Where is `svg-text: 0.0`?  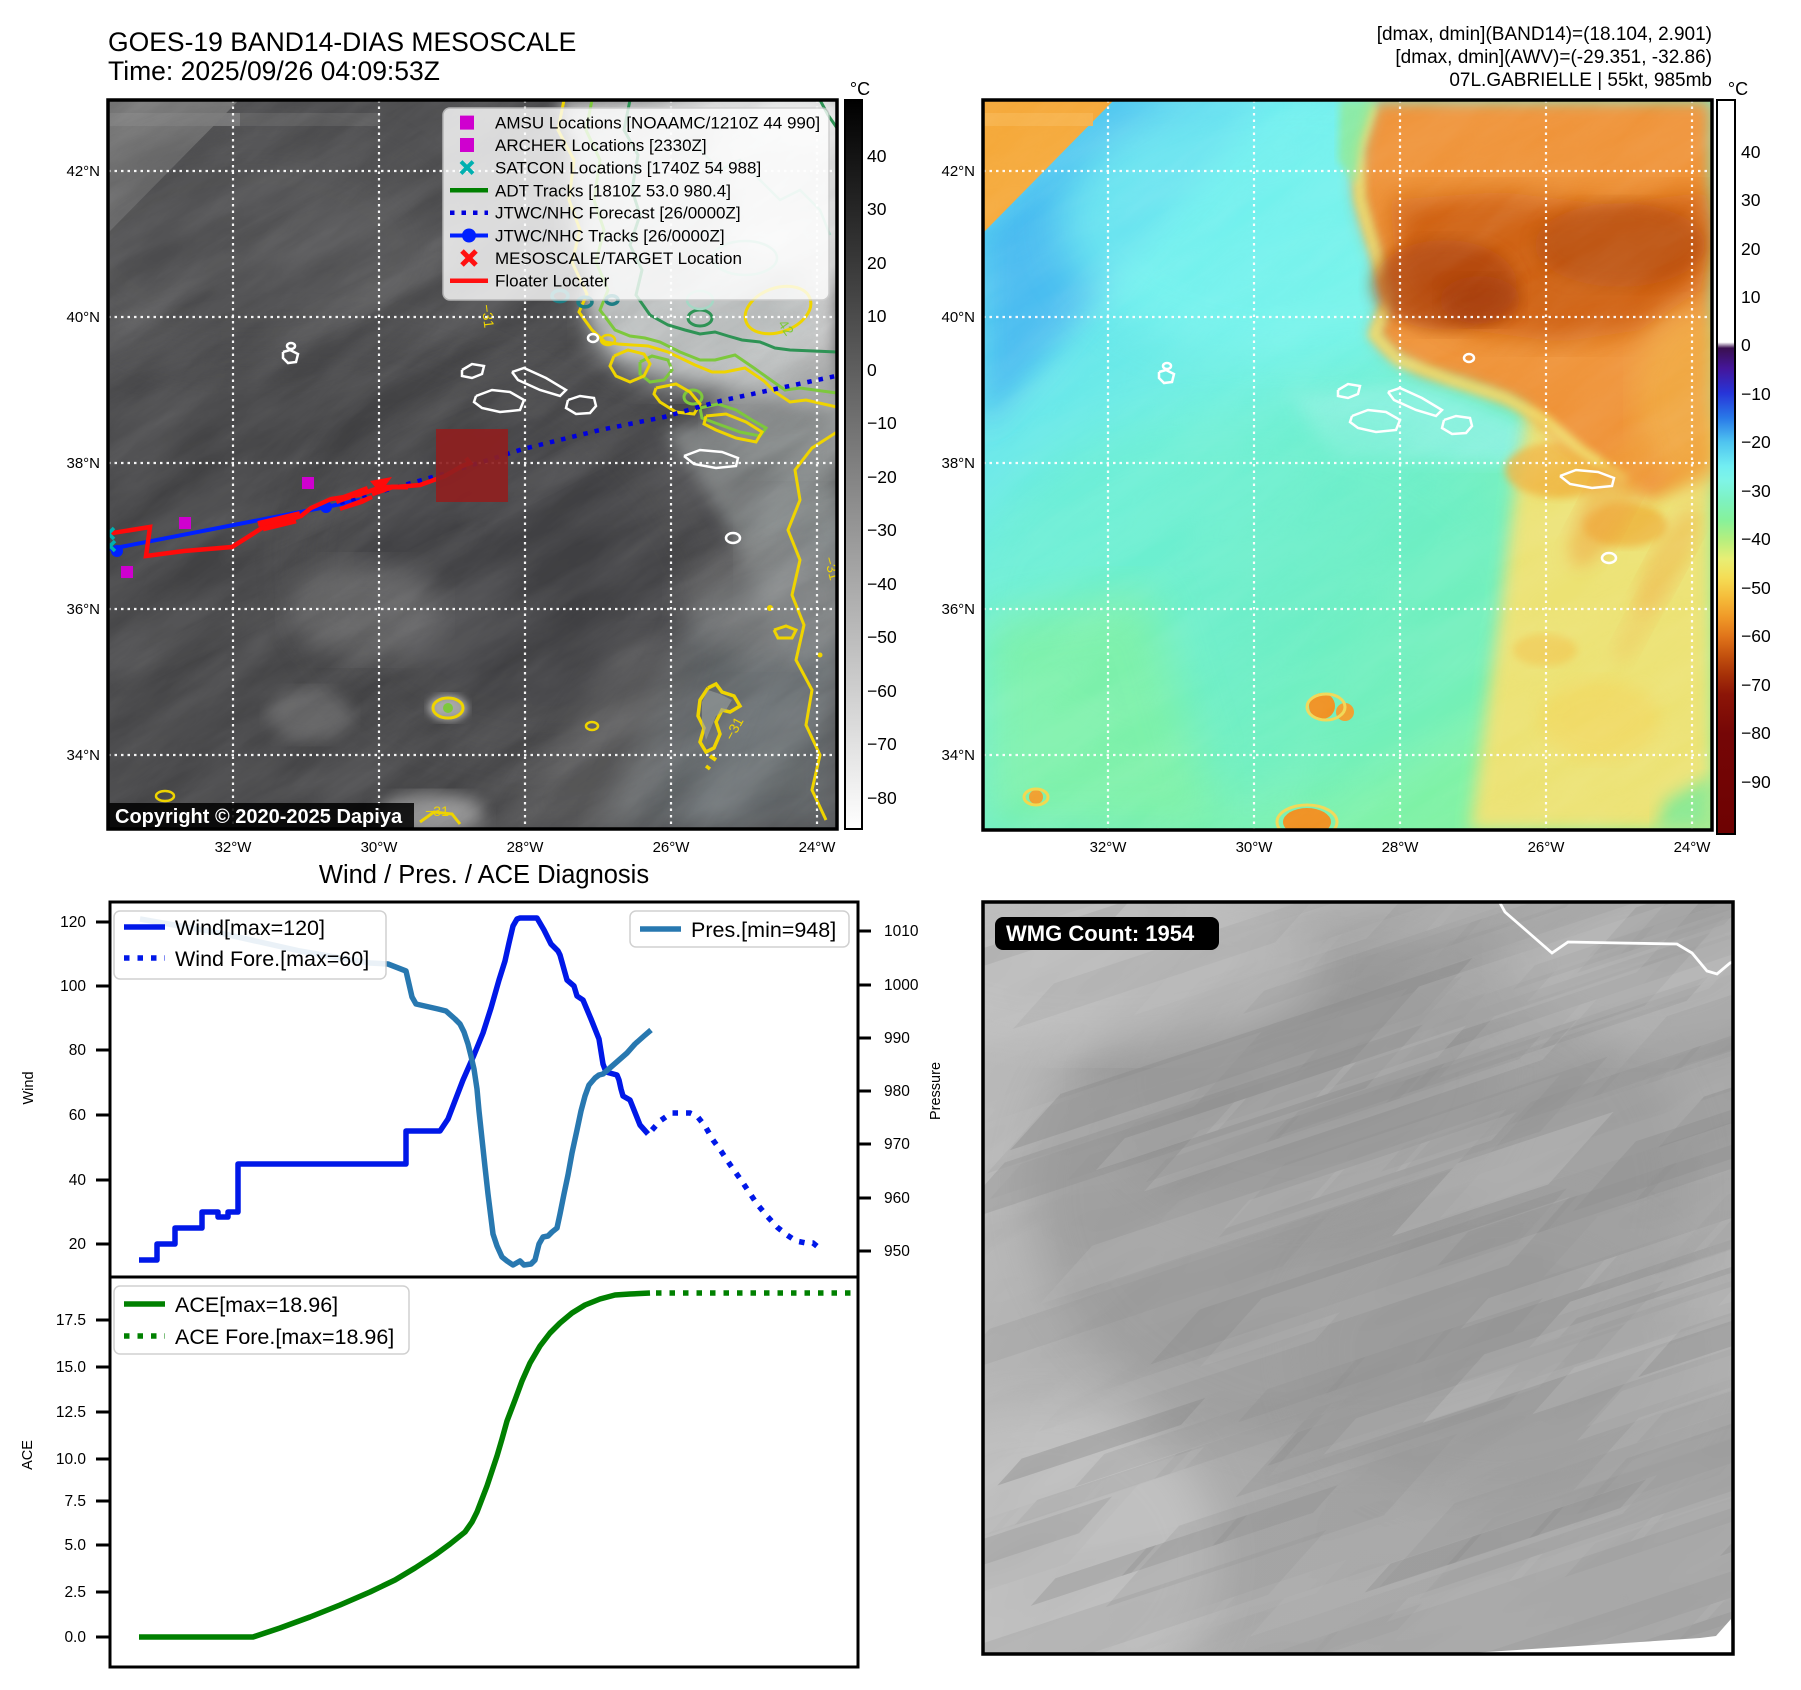
svg-text: 0.0 is located at coordinates (75, 1637).